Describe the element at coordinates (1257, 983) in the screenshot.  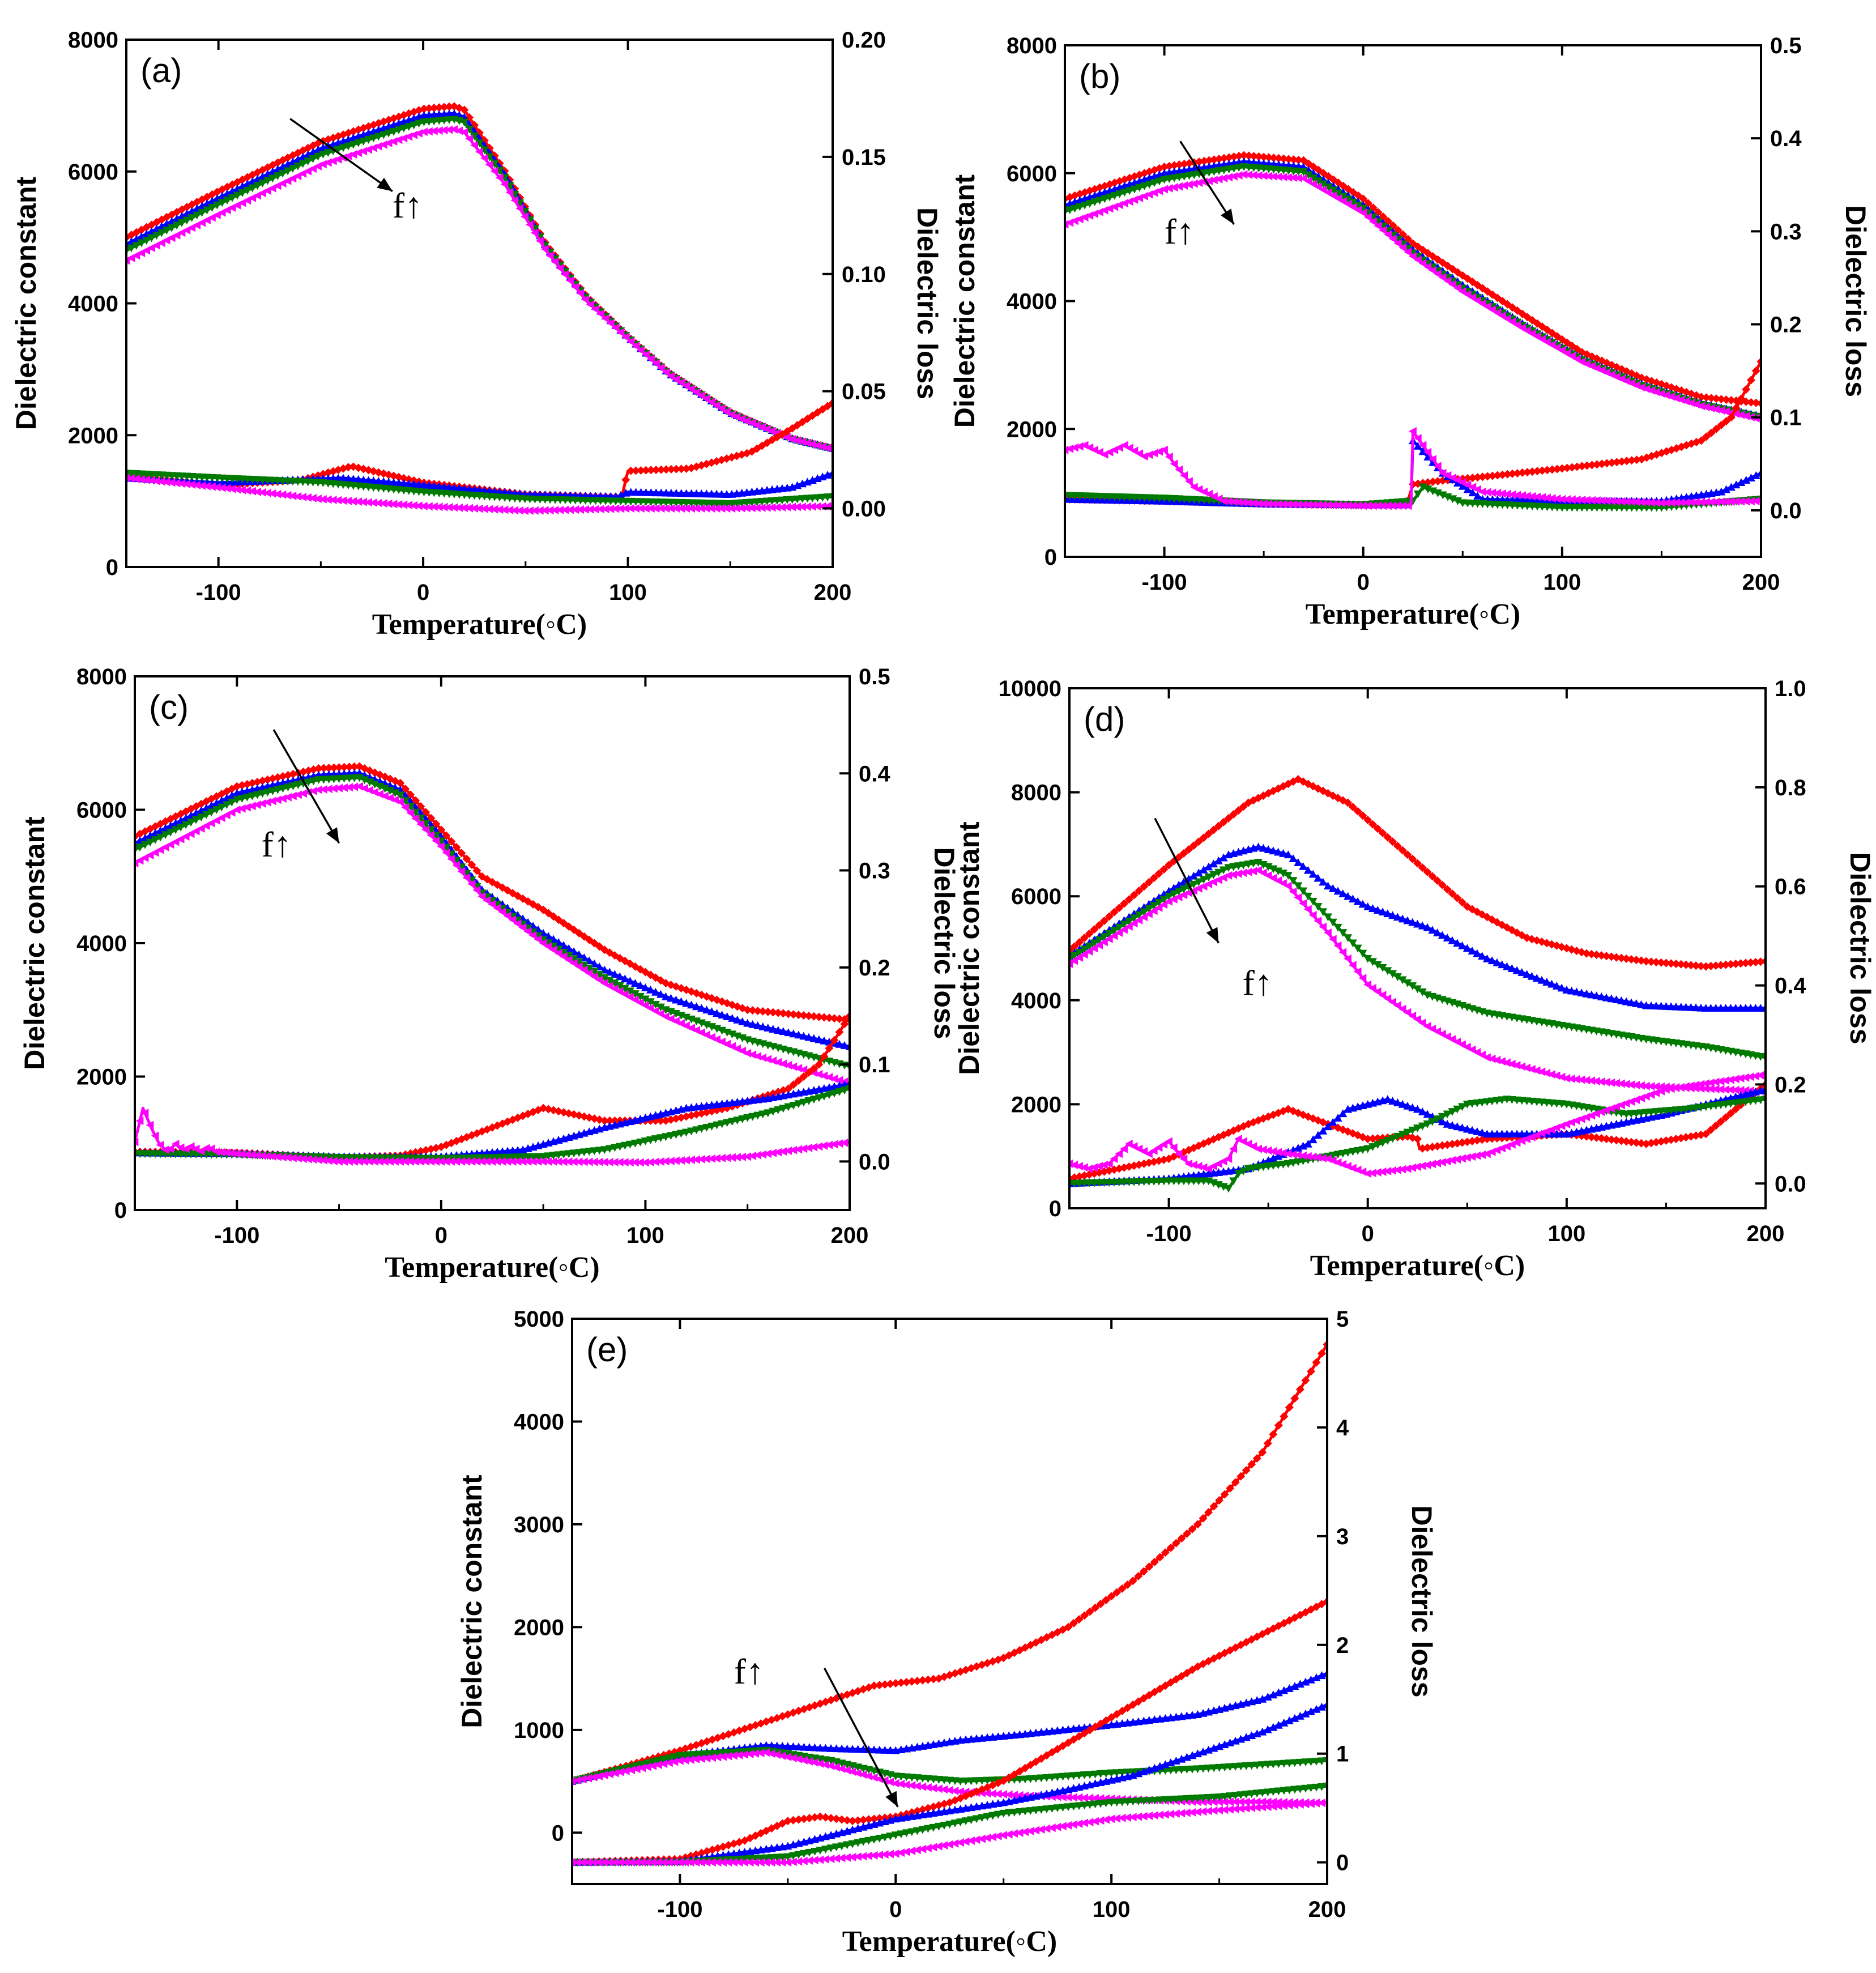
I see `annotation-text-d: f↑` at that location.